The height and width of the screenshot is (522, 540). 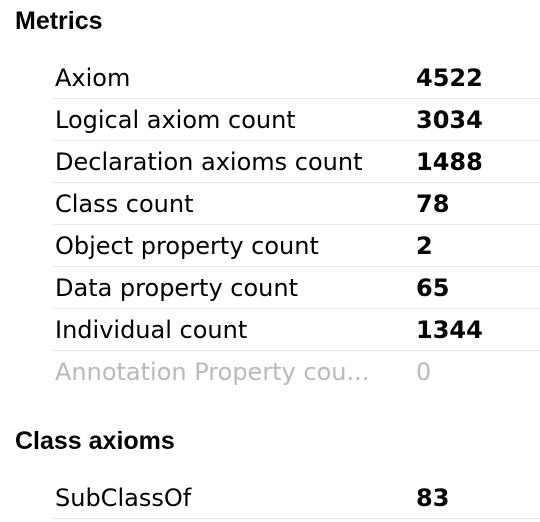 What do you see at coordinates (59, 21) in the screenshot?
I see `metrics-section-title: Metrics` at bounding box center [59, 21].